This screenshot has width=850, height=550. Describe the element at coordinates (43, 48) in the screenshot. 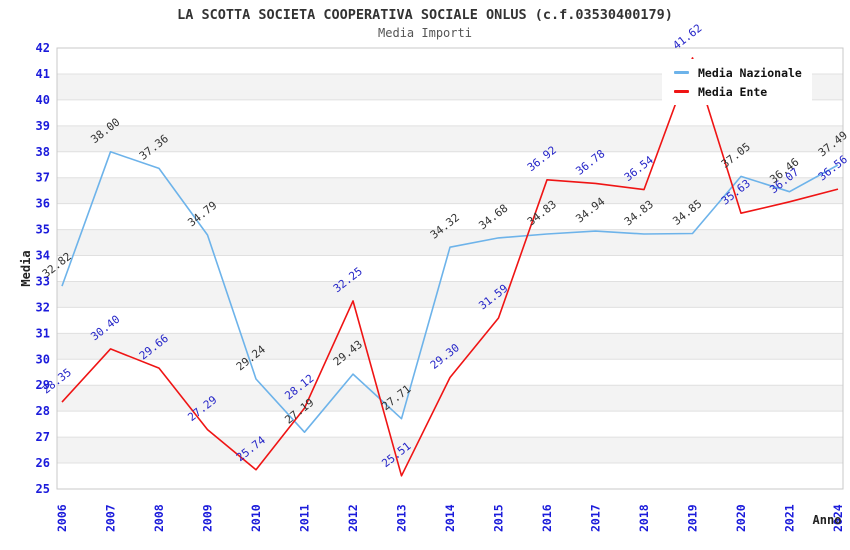

I see `y-tick-label: 42` at that location.